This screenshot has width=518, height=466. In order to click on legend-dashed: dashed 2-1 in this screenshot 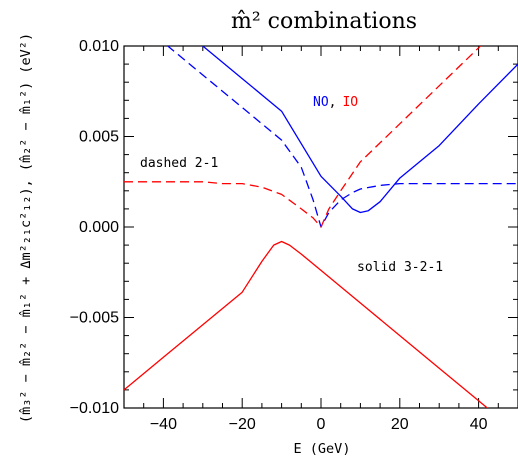, I will do `click(179, 163)`.